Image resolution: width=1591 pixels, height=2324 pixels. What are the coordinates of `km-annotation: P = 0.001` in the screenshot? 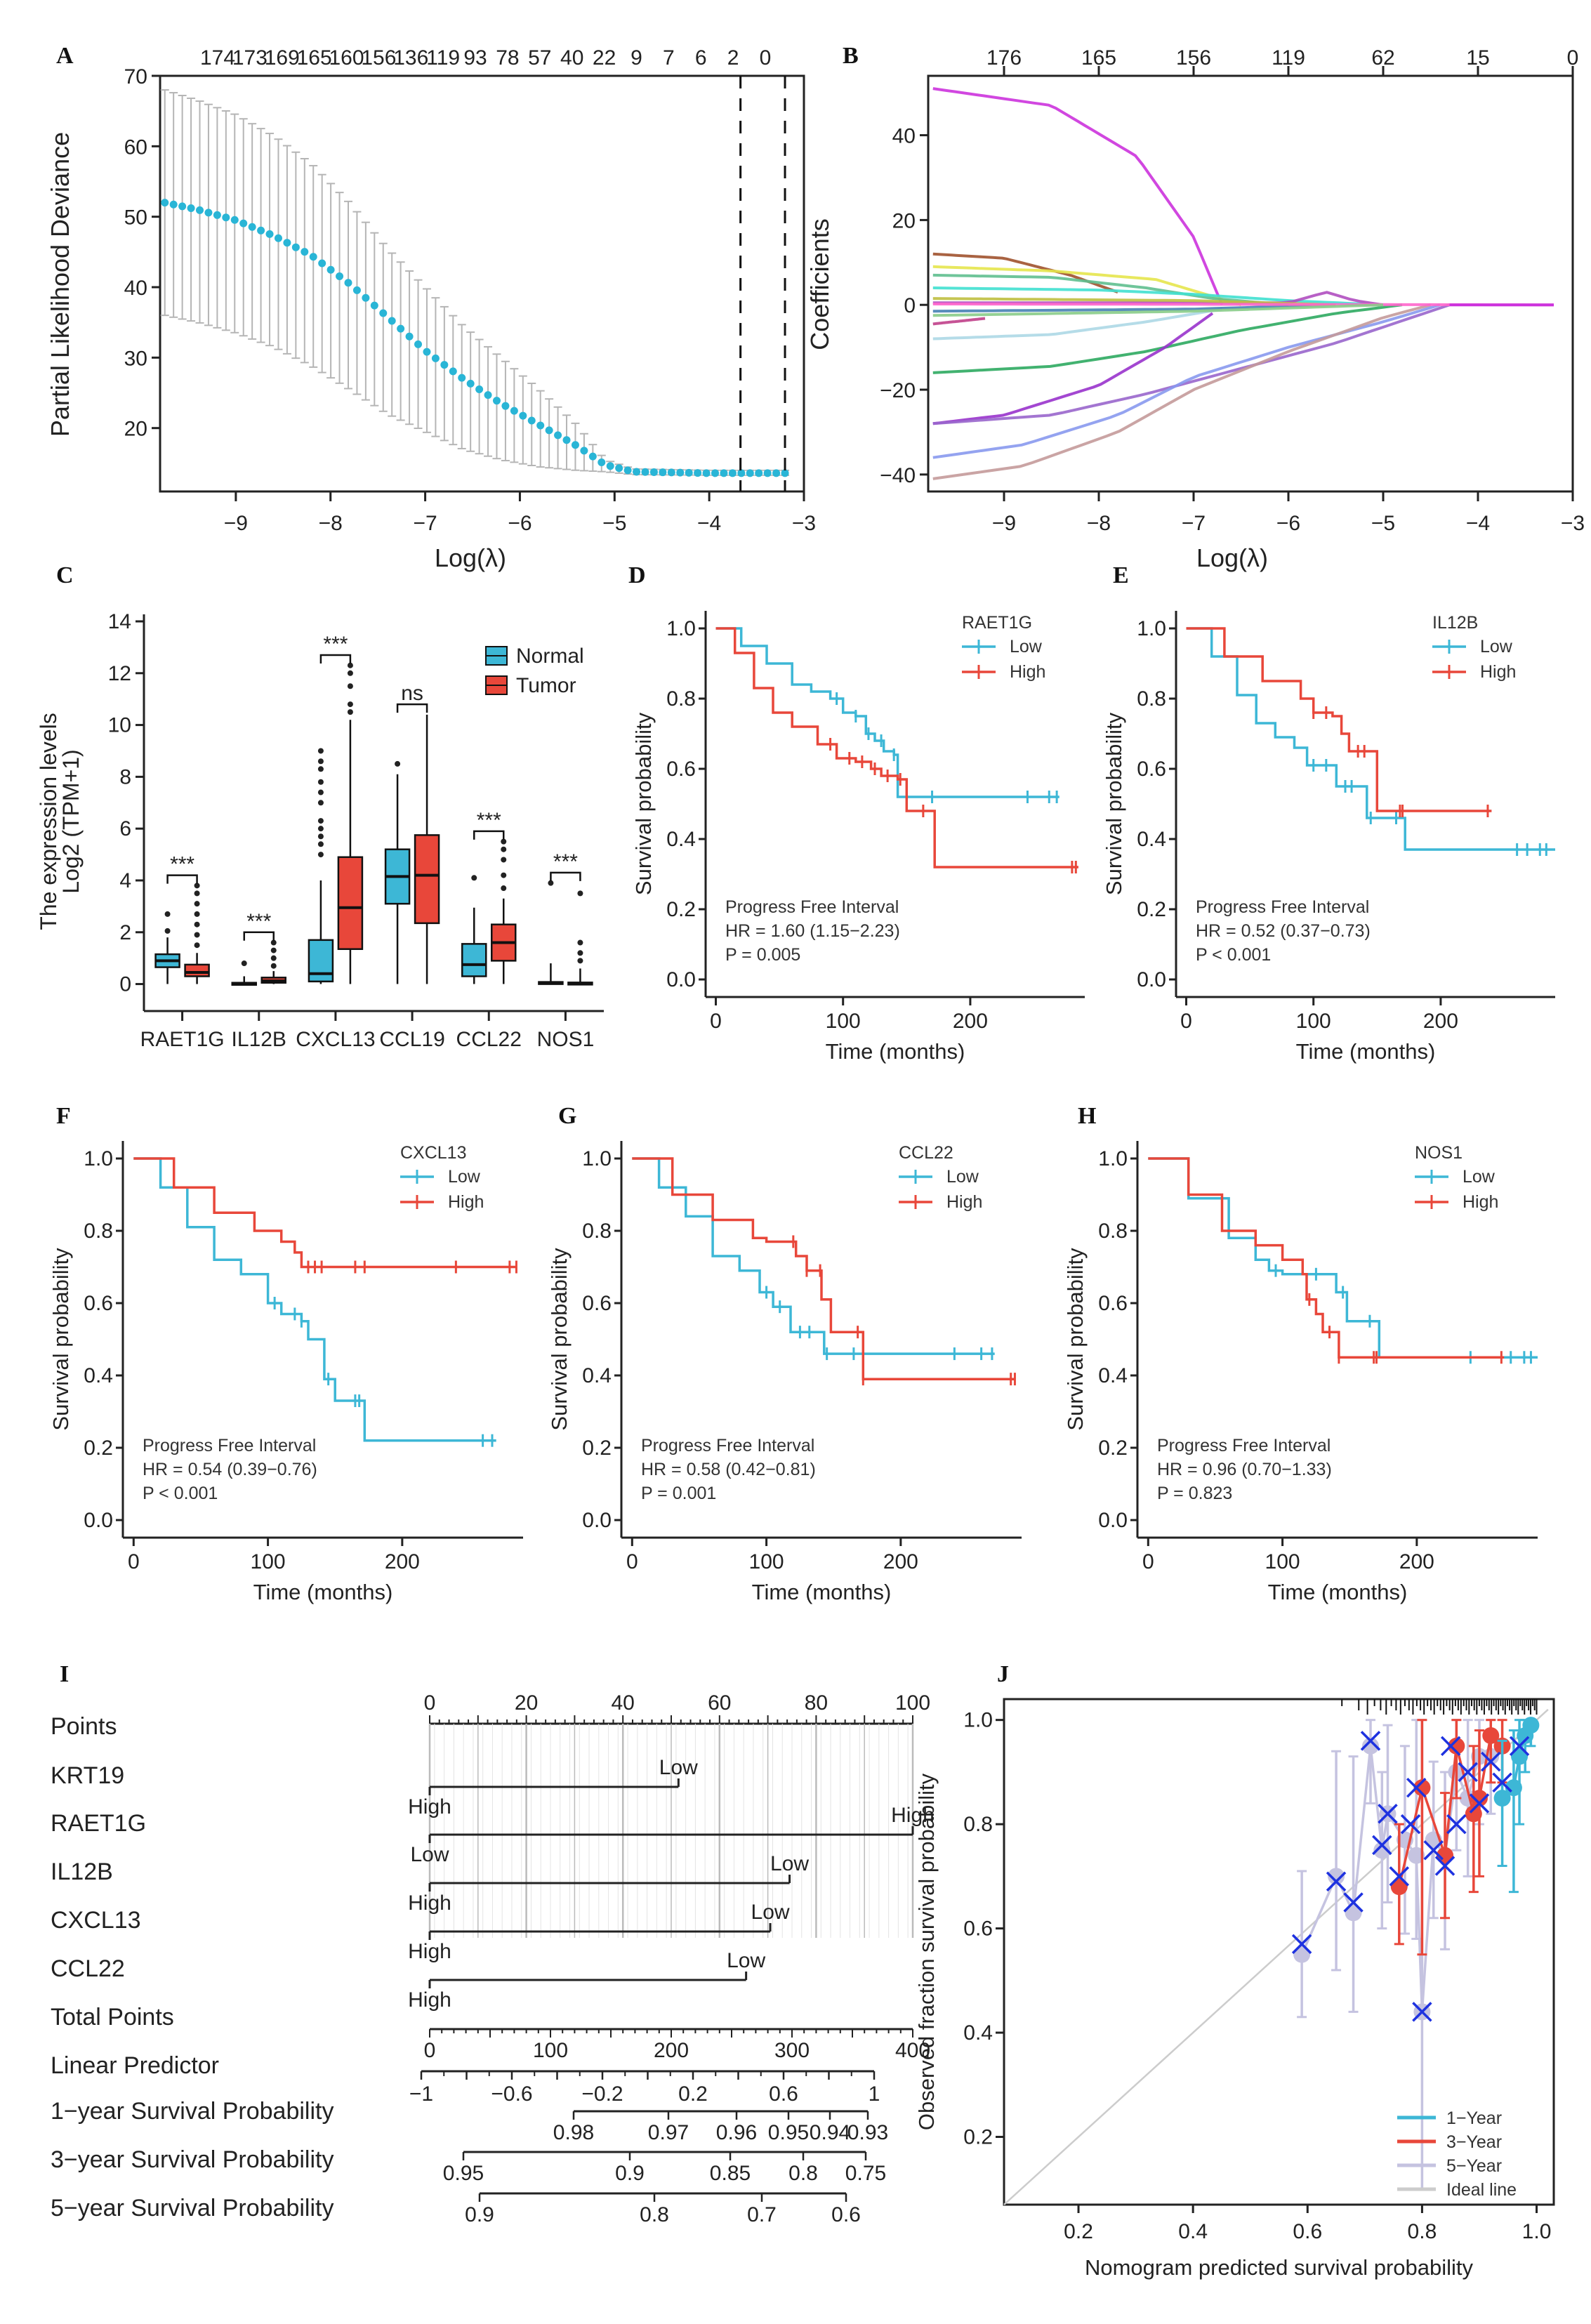 It's located at (678, 1493).